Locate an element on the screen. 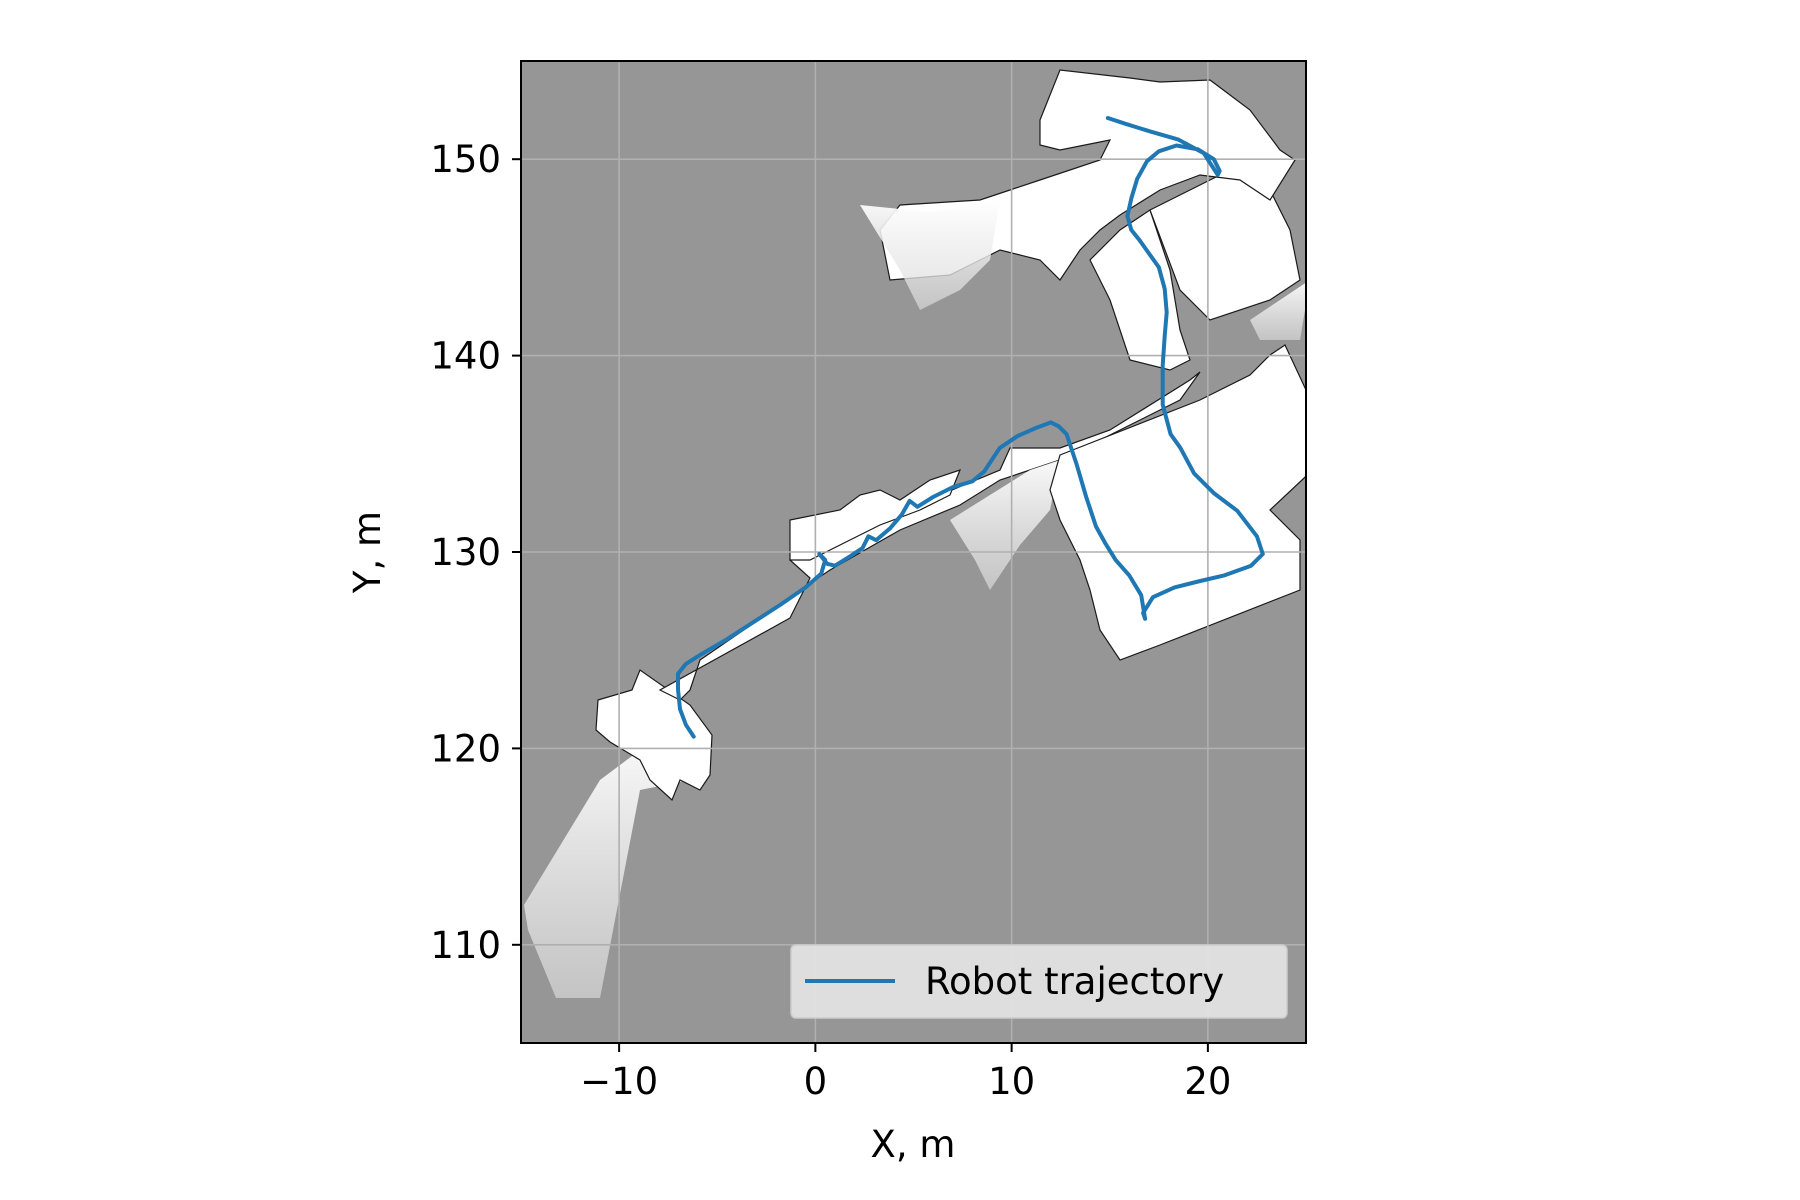 The width and height of the screenshot is (1800, 1200). map-room-right is located at coordinates (1177, 502).